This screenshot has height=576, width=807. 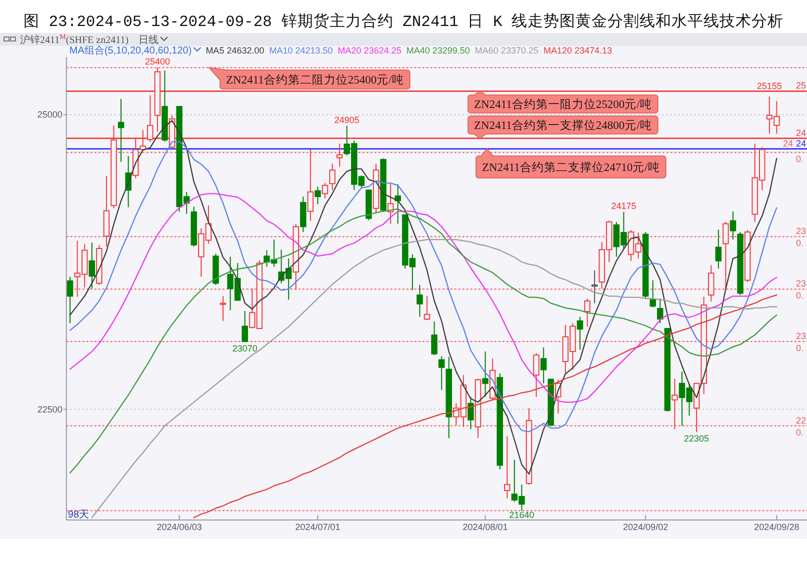 What do you see at coordinates (777, 527) in the screenshot?
I see `x-tick-label: 2024/09/28` at bounding box center [777, 527].